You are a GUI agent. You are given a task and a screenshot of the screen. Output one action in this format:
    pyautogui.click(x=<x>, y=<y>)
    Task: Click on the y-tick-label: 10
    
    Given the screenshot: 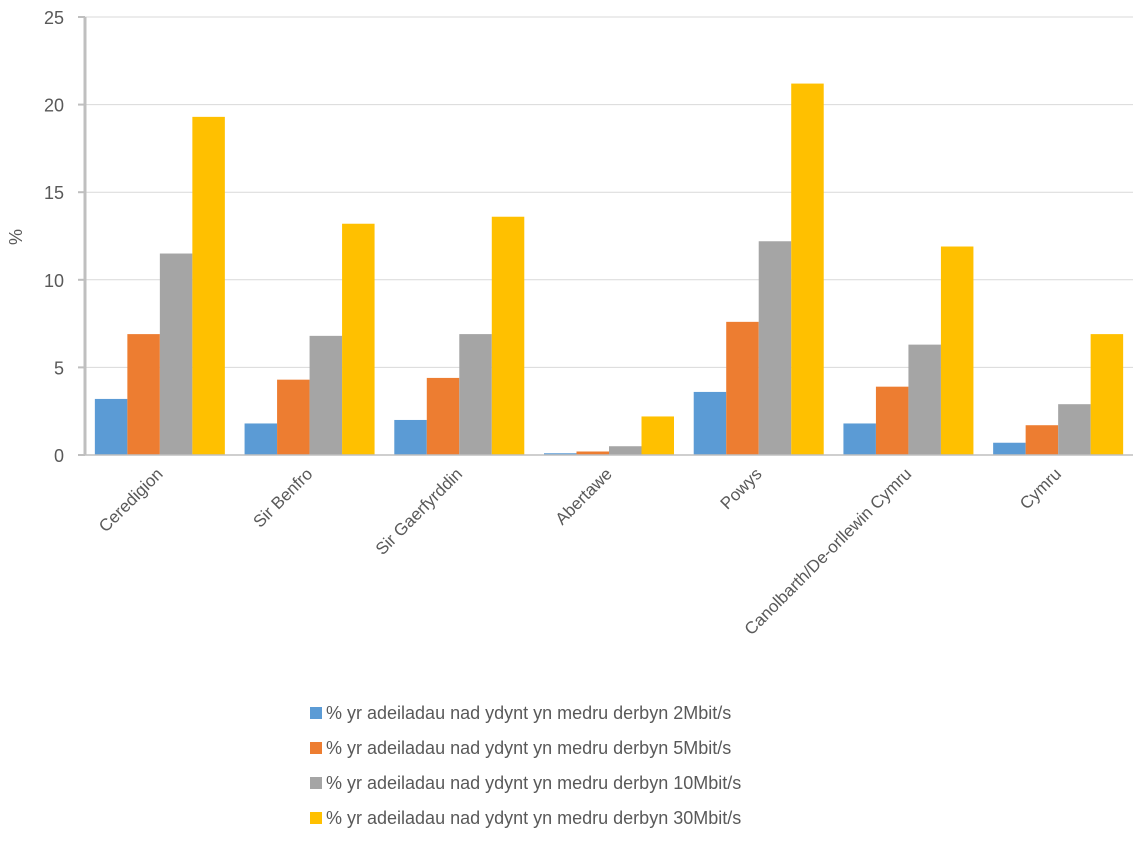 What is the action you would take?
    pyautogui.click(x=54, y=281)
    